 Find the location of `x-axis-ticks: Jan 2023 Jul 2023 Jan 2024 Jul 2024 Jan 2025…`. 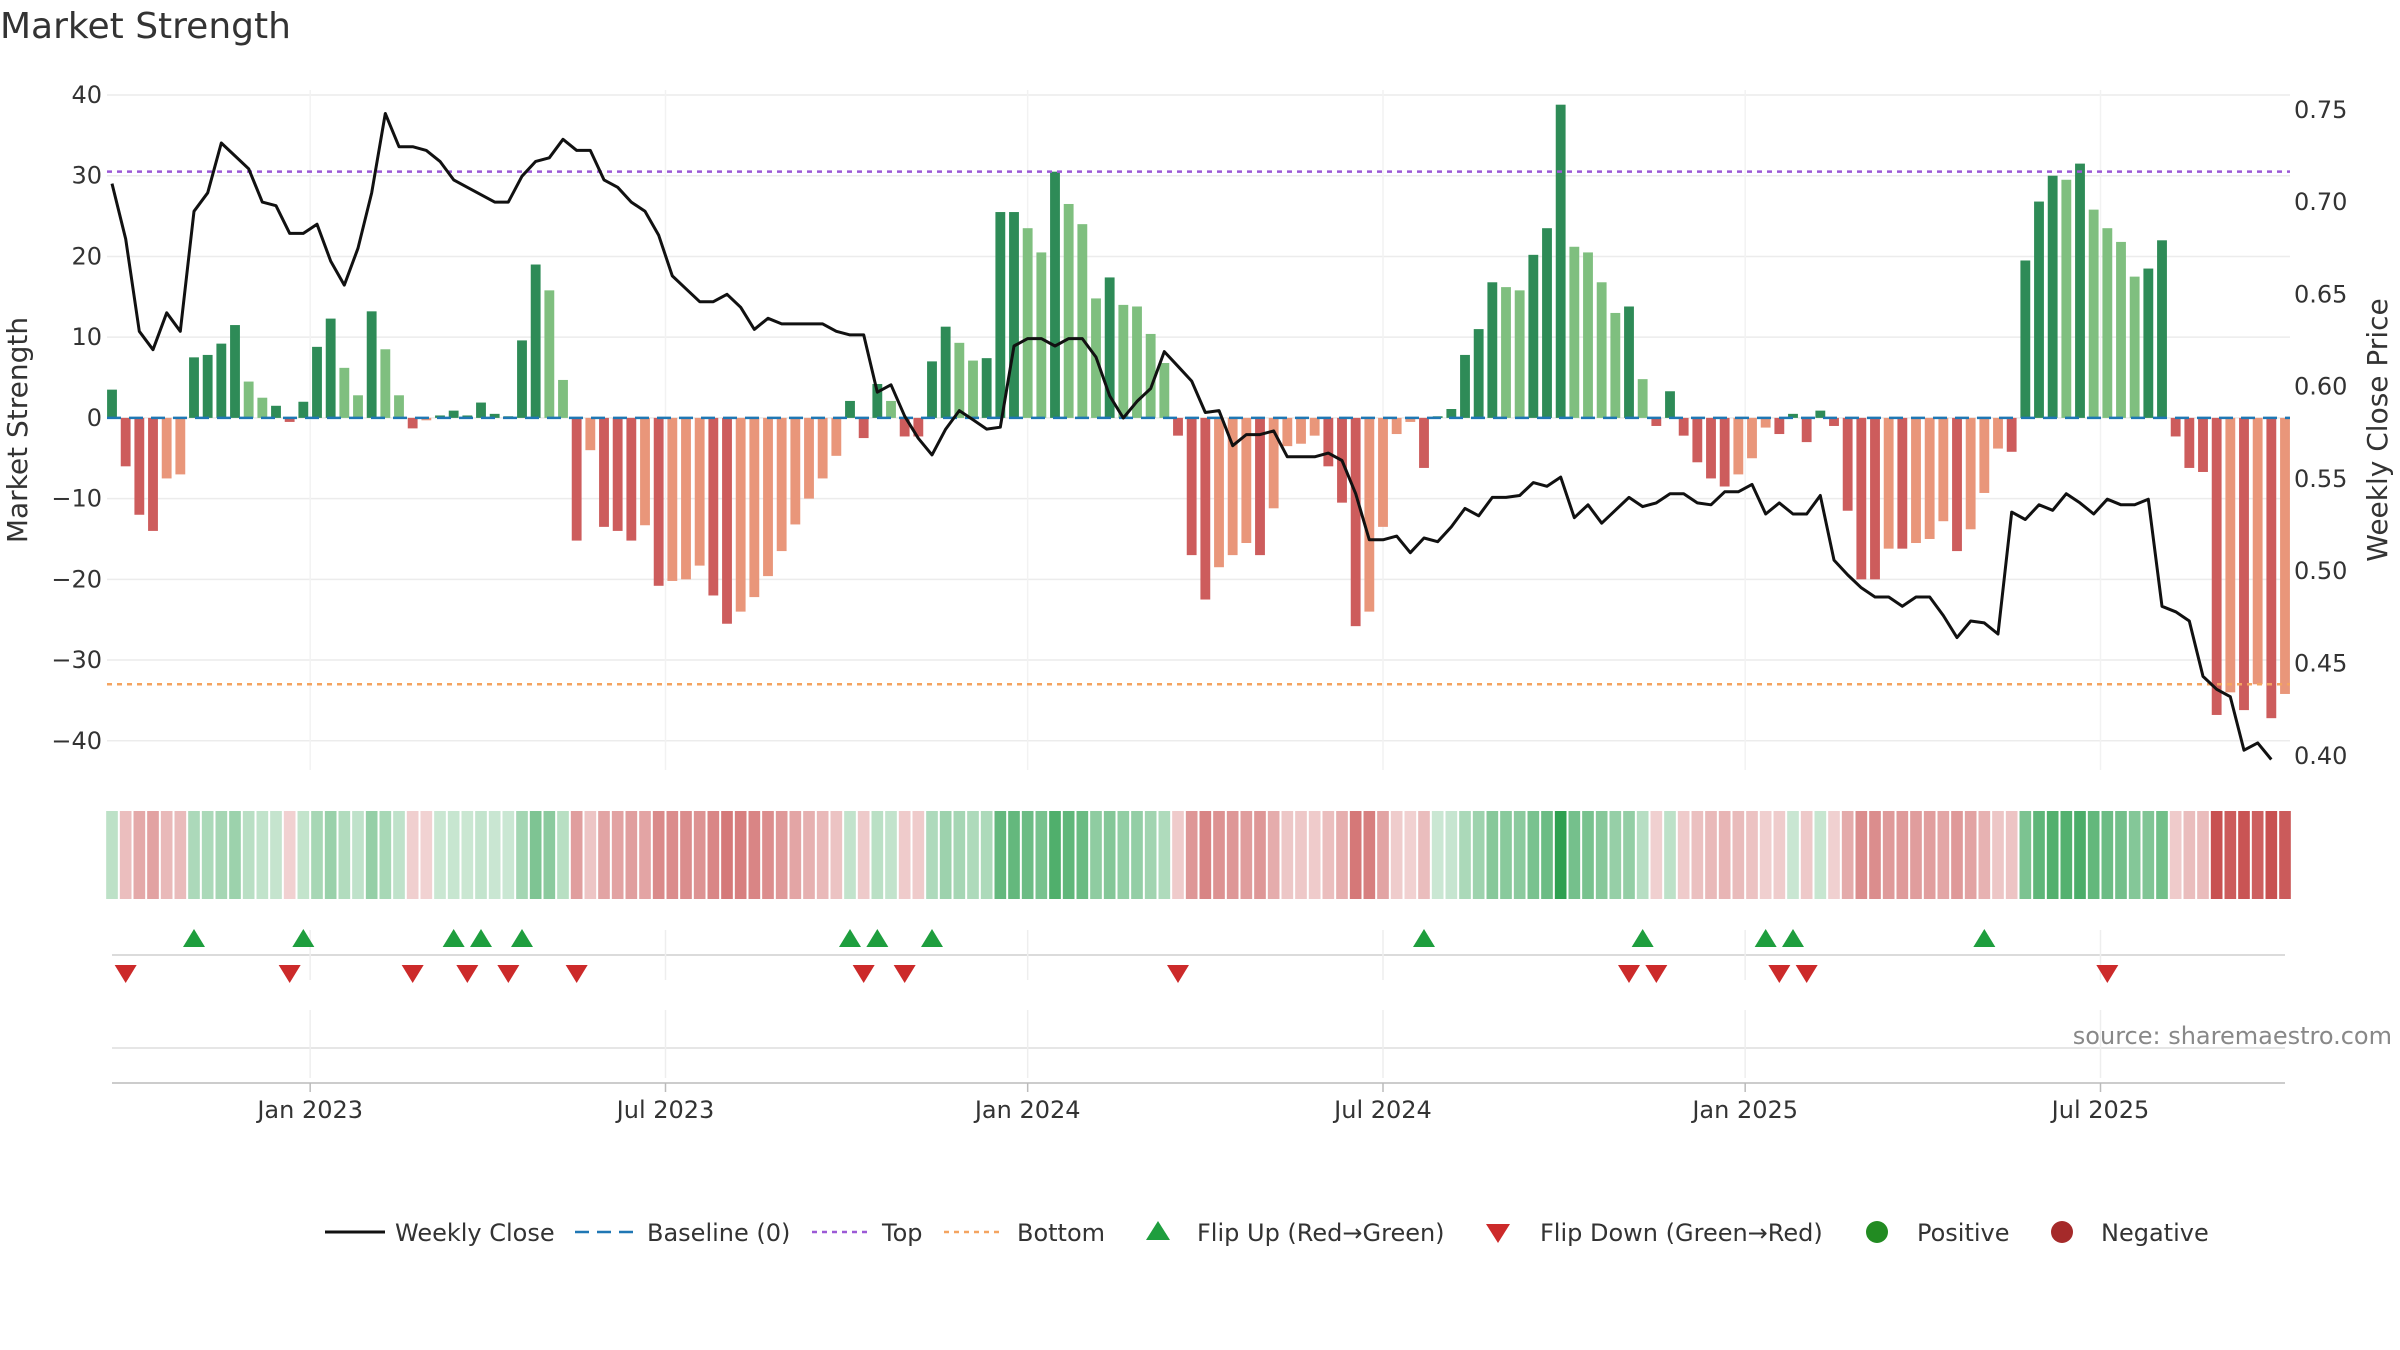

x-axis-ticks: Jan 2023 Jul 2023 Jan 2024 Jul 2024 Jan 2025… is located at coordinates (1202, 1103).